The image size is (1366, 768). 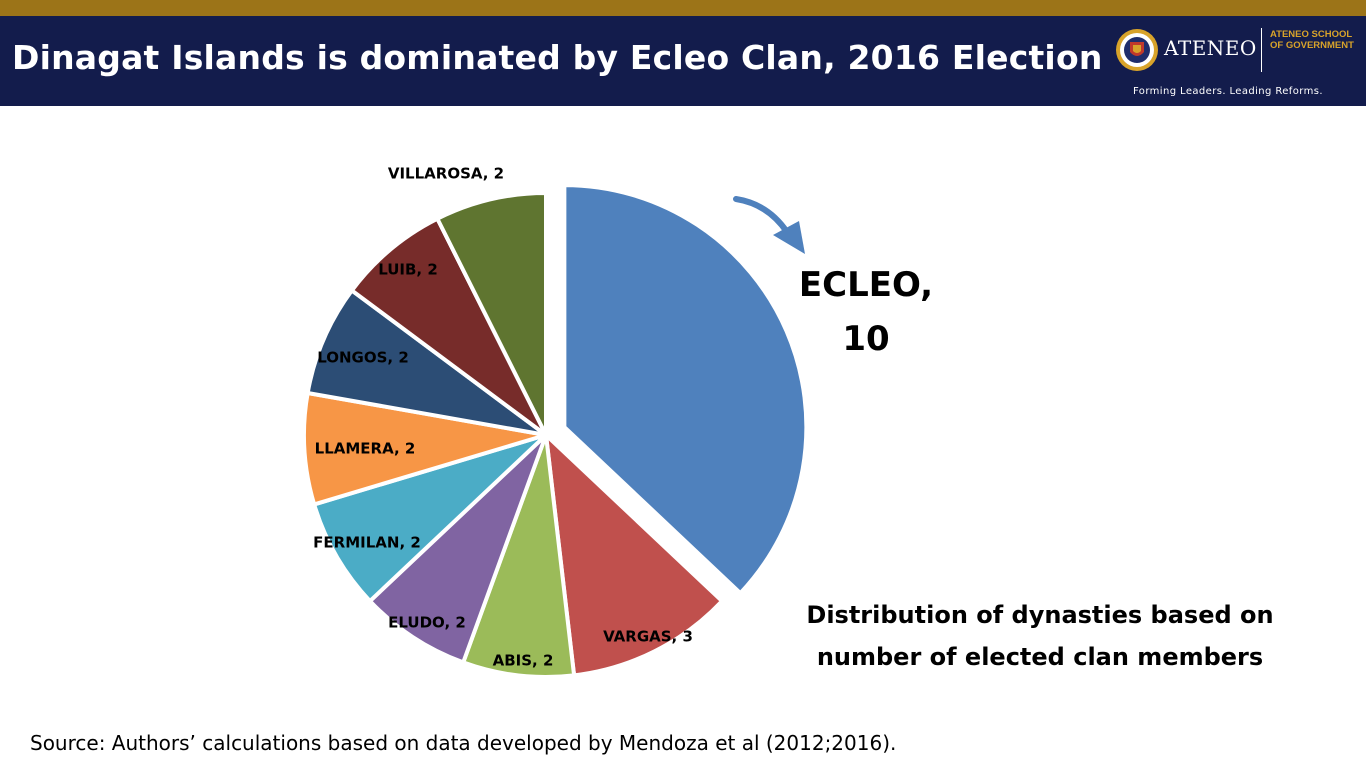 What do you see at coordinates (519, 556) in the screenshot?
I see `pie-slice-abis` at bounding box center [519, 556].